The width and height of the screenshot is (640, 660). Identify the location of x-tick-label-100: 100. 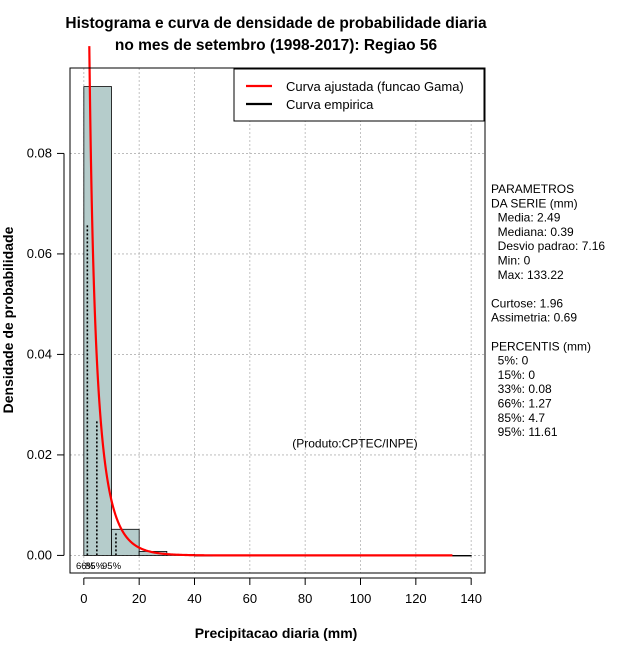
(361, 598).